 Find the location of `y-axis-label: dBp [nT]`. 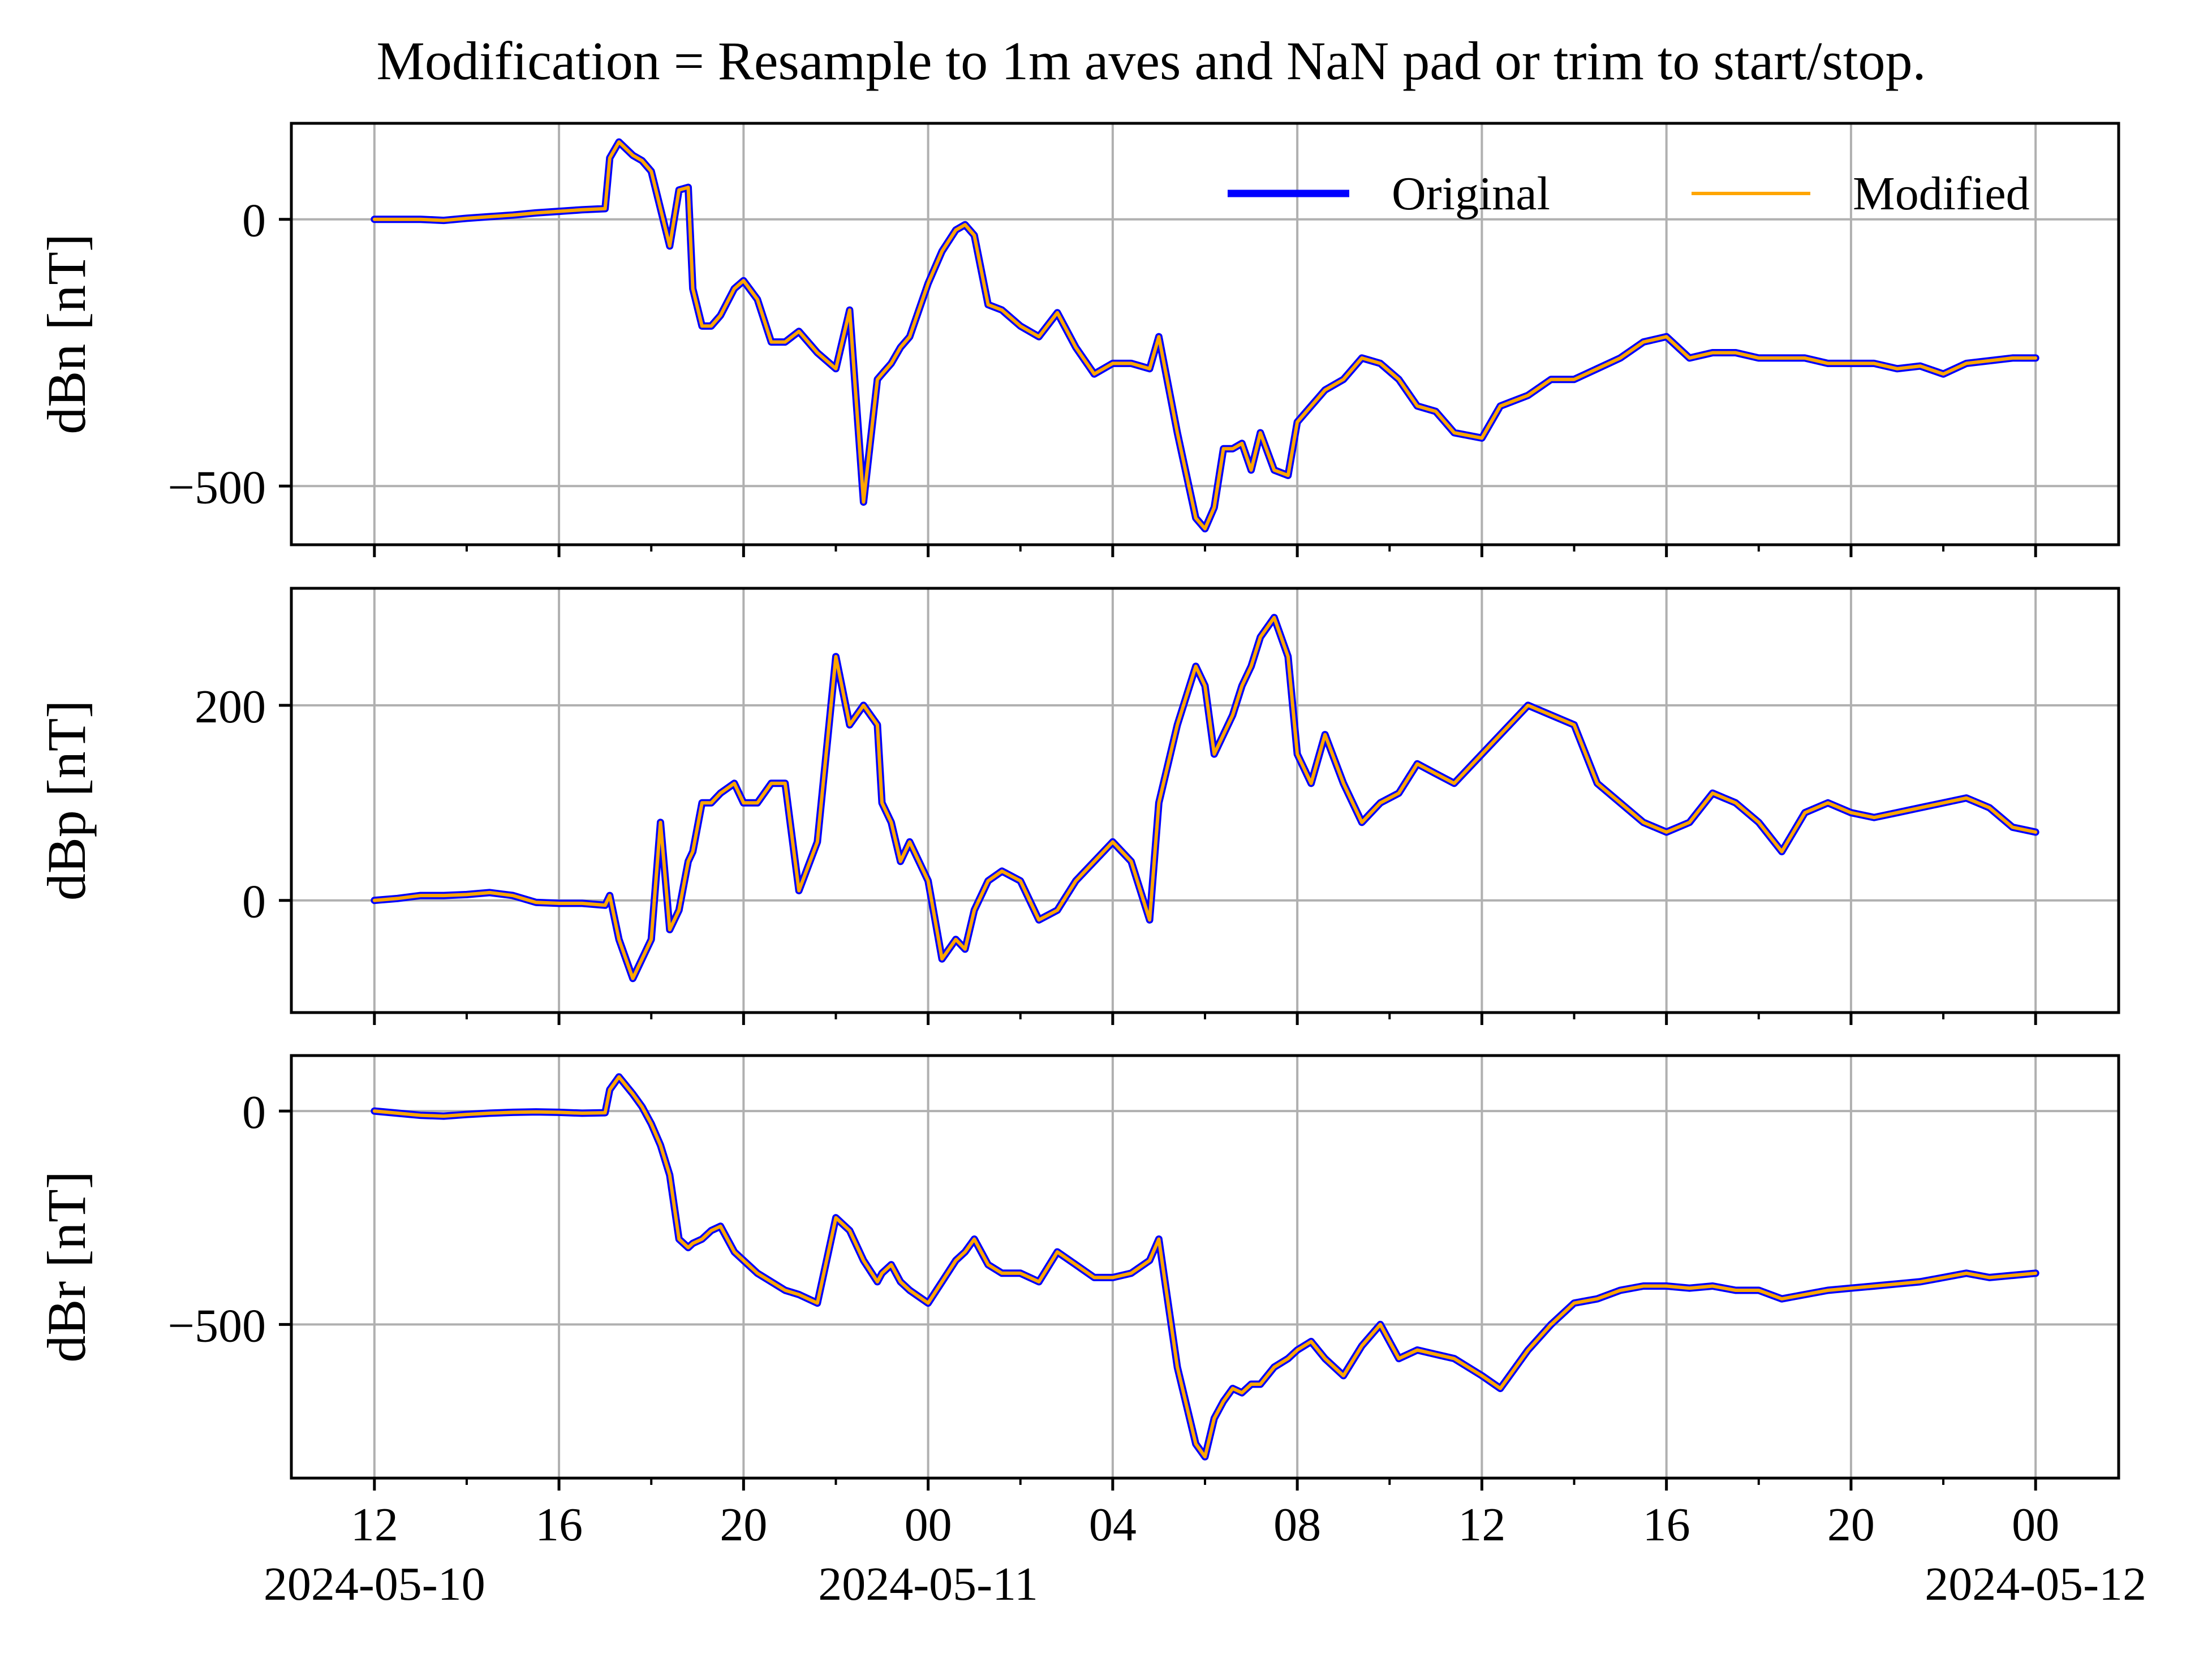

y-axis-label: dBp [nT] is located at coordinates (66, 800).